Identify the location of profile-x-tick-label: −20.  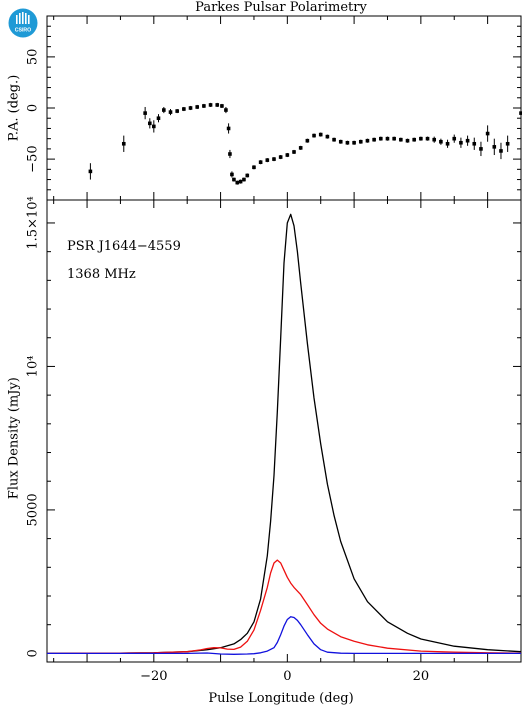
(153, 676).